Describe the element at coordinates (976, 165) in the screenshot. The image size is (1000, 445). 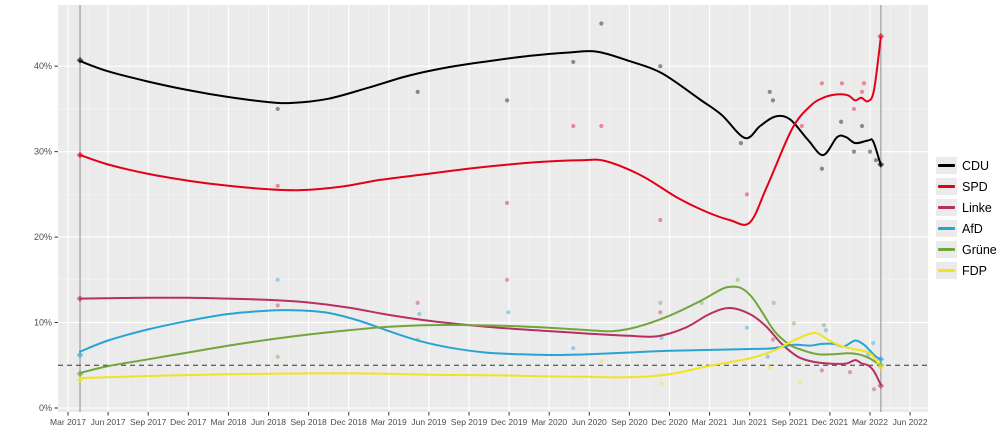
I see `legend-label-cdu: CDU` at that location.